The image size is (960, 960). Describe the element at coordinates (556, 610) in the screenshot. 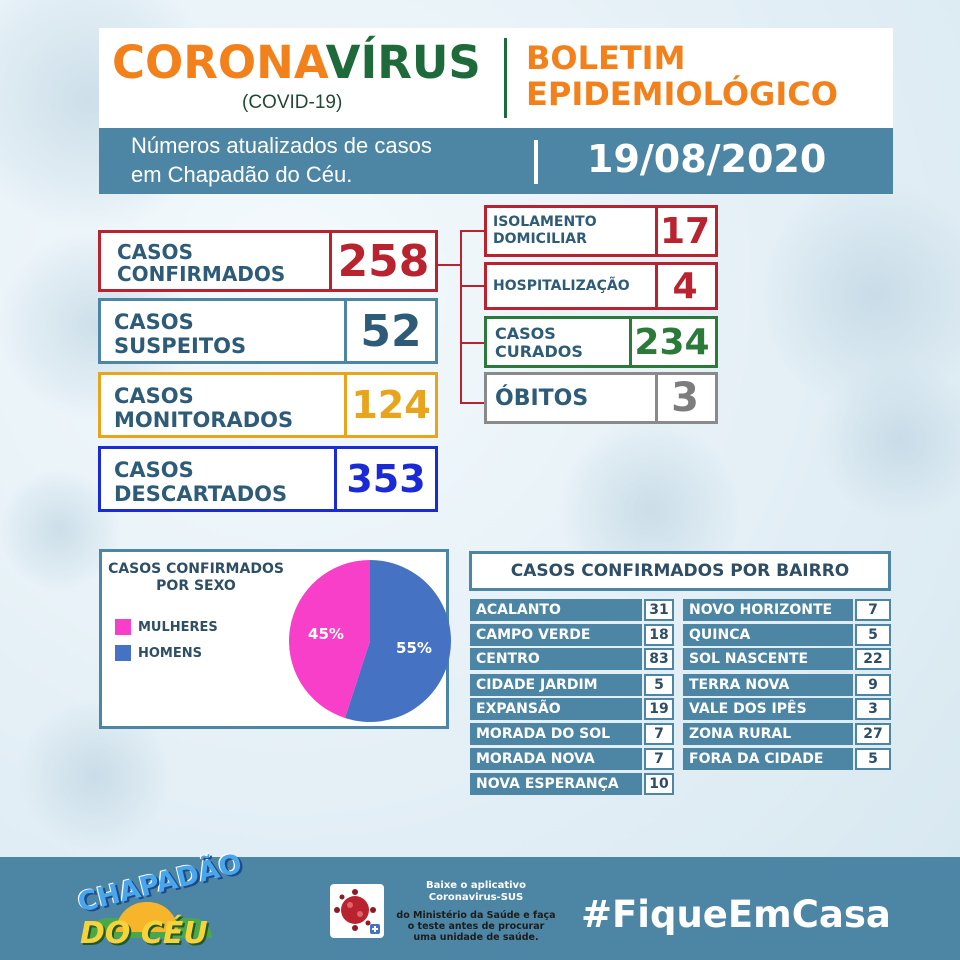

I see `bairro-name: ACALANTO` at that location.